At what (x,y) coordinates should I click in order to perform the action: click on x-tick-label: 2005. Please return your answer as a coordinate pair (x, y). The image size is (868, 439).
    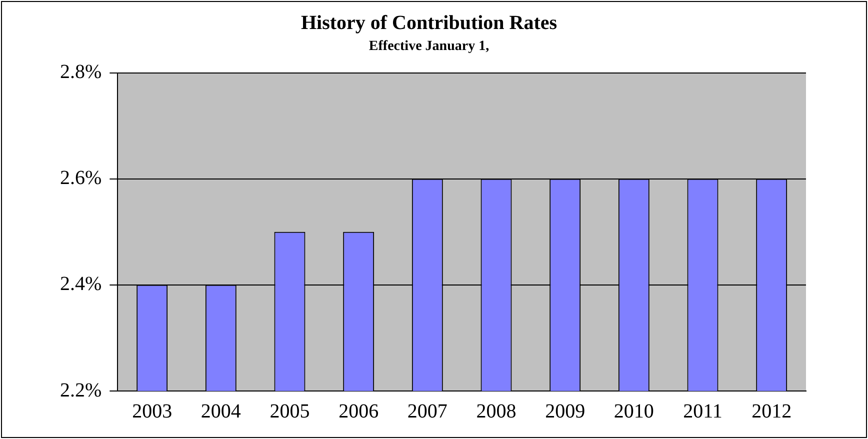
    Looking at the image, I should click on (290, 411).